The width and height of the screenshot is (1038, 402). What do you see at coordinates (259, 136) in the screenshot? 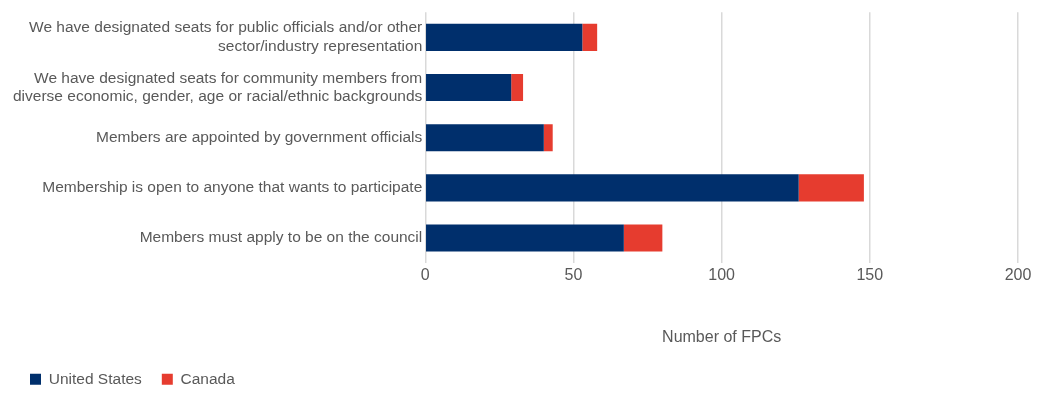
I see `y-tick-label: Members are appointed by government officials` at bounding box center [259, 136].